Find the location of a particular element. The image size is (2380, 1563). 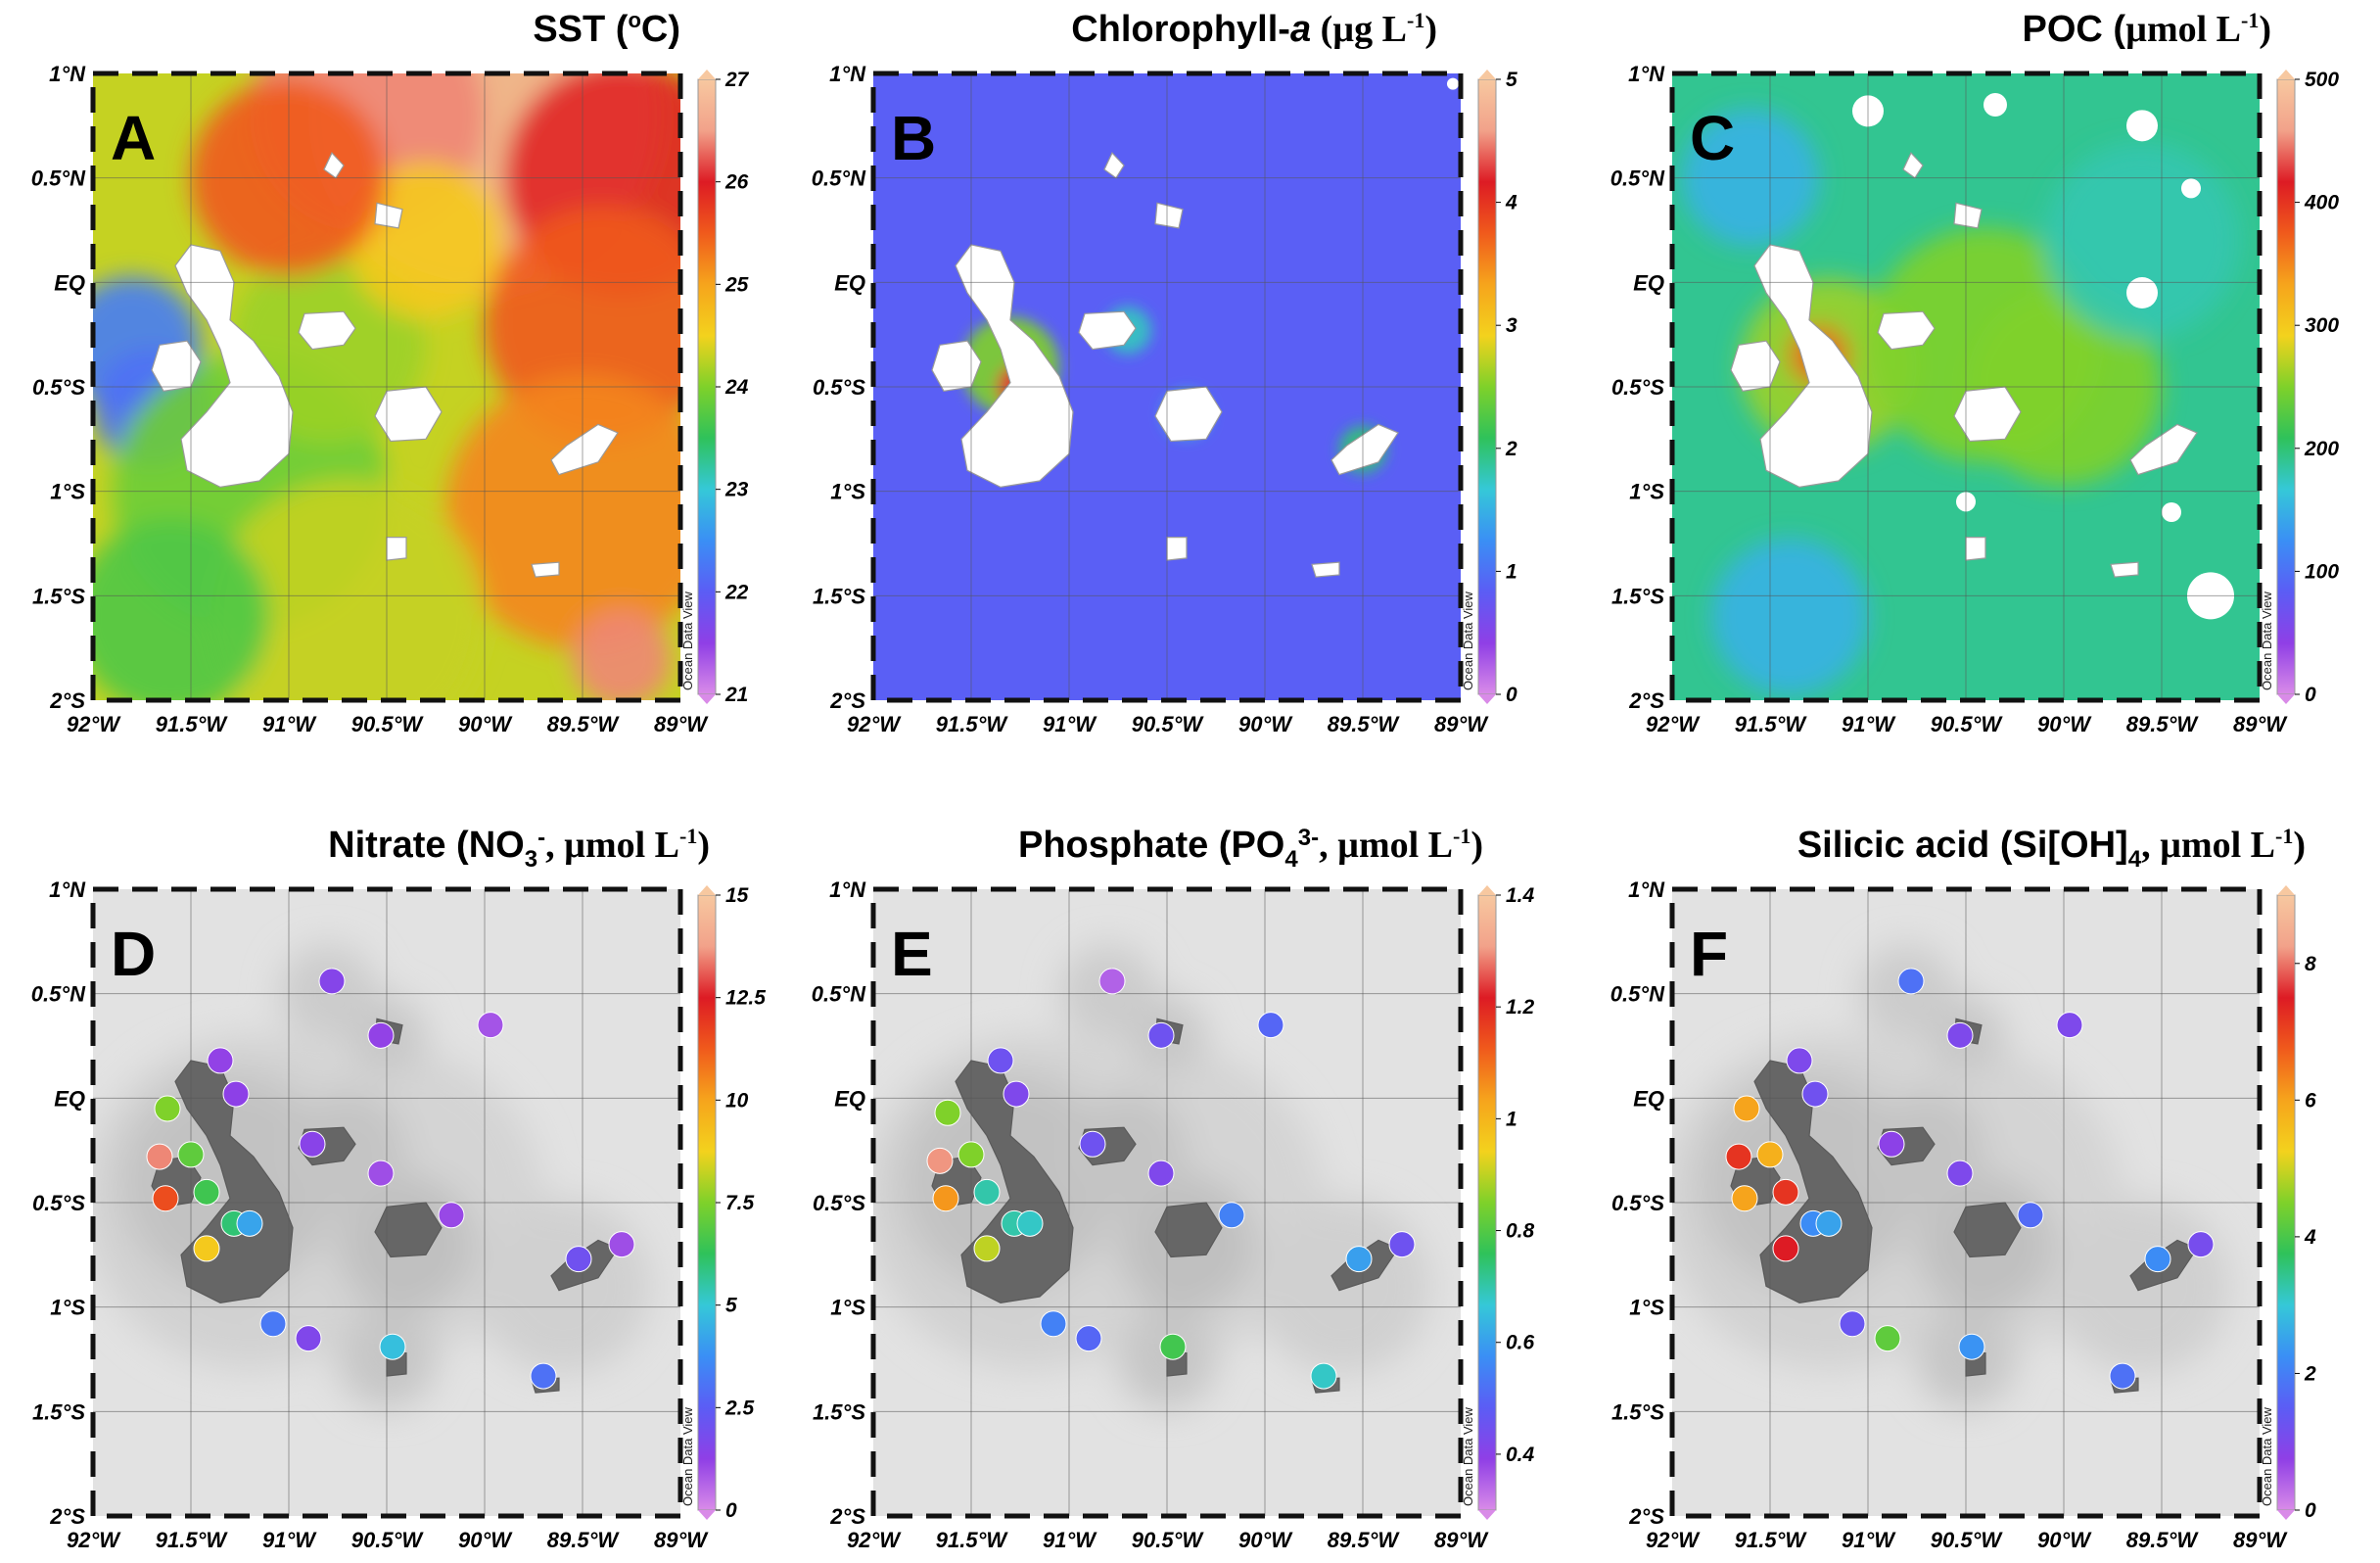

colorbar-tick-label: 200 is located at coordinates (2321, 449).